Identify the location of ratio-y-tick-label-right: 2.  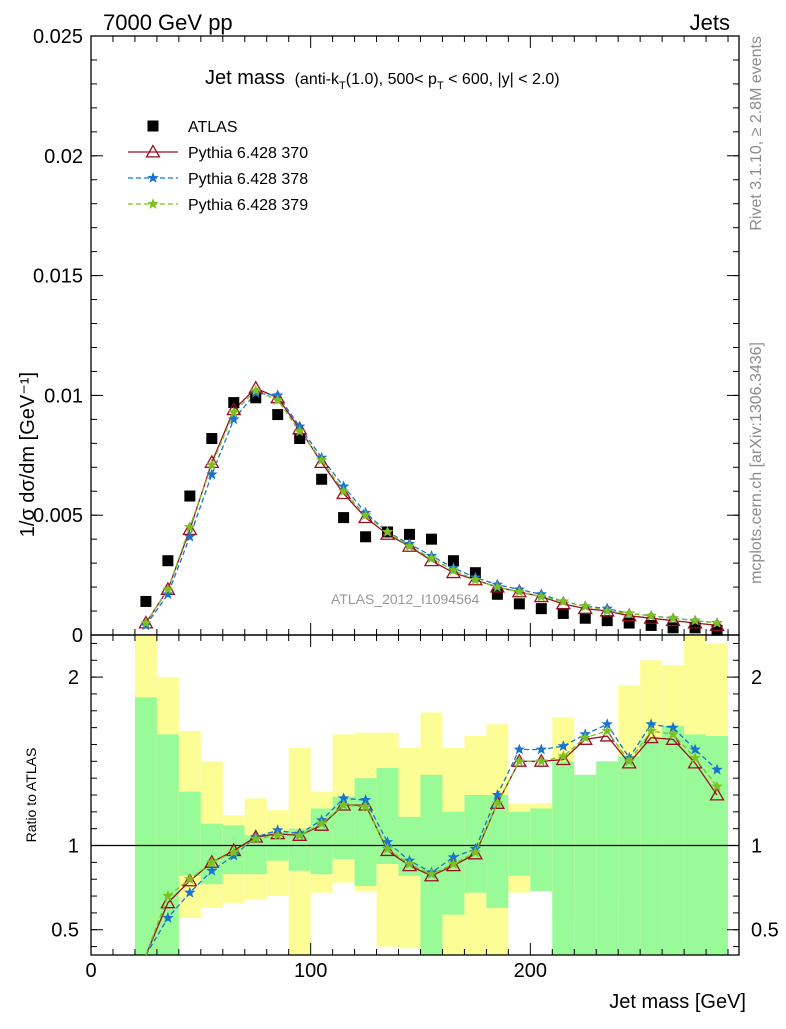
(756, 678).